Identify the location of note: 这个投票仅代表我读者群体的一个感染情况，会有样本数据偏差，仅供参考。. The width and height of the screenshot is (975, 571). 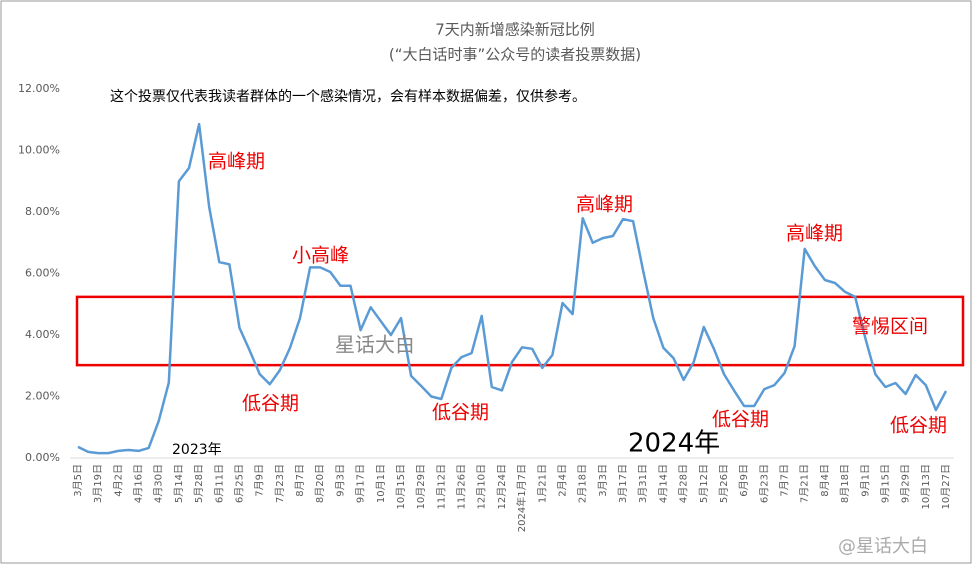
(348, 96).